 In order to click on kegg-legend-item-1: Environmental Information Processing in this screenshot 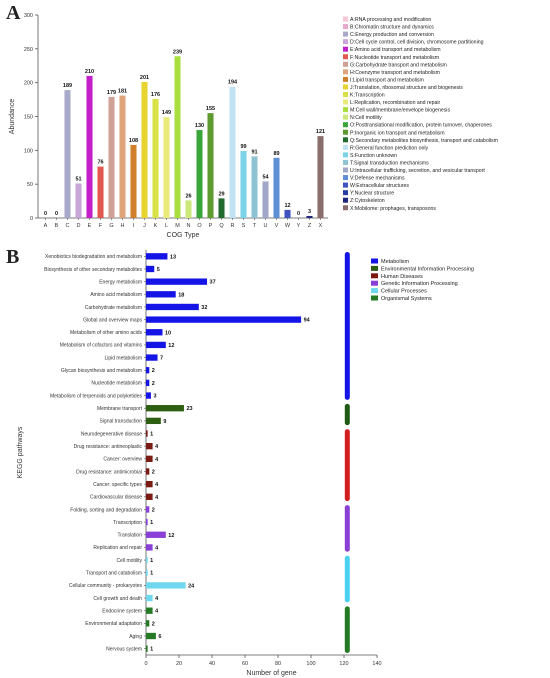, I will do `click(427, 269)`.